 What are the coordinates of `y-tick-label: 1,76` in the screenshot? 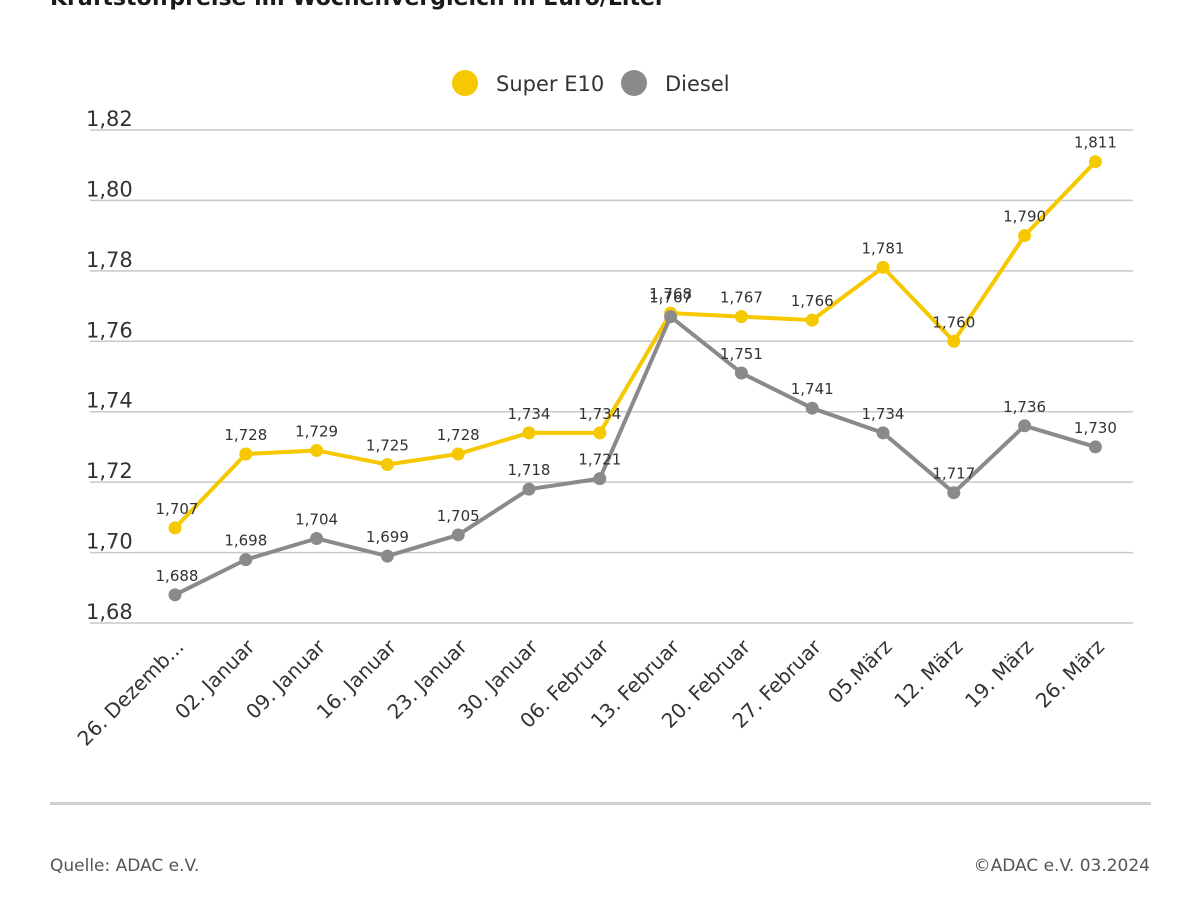 It's located at (109, 330).